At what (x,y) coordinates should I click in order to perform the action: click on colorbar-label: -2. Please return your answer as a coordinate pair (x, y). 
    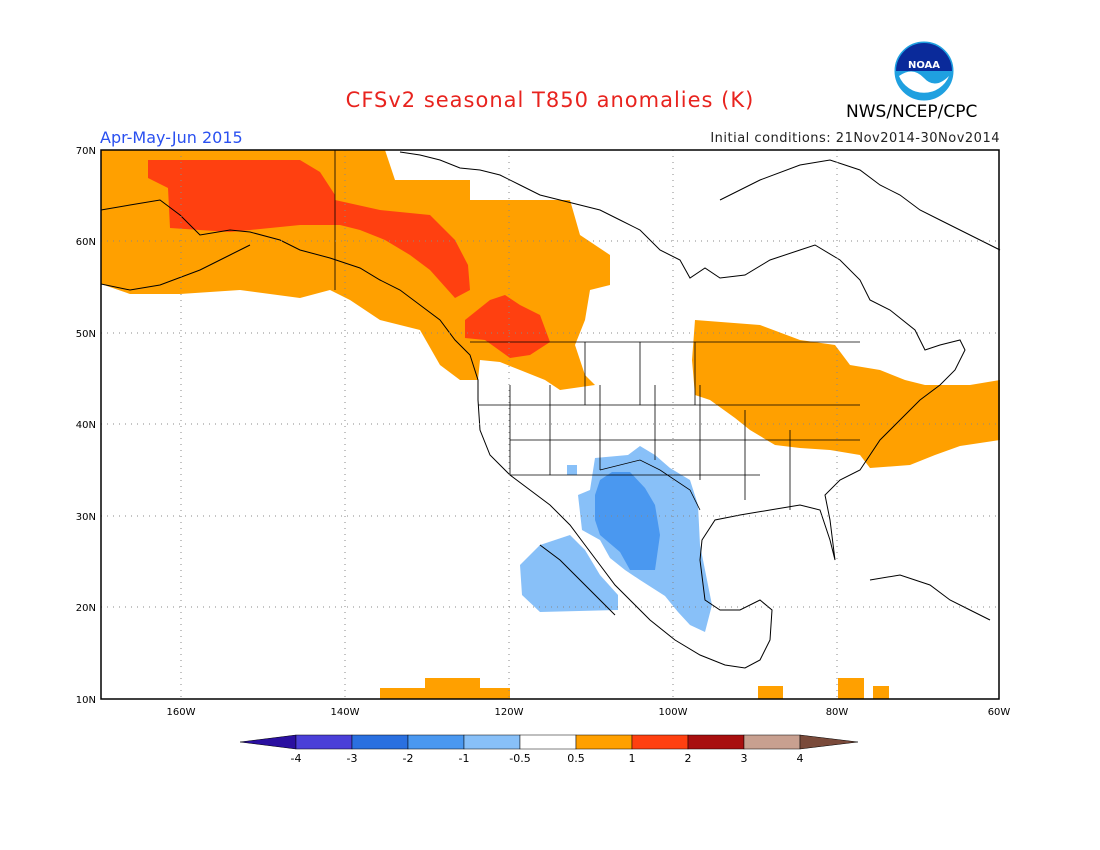
    Looking at the image, I should click on (408, 758).